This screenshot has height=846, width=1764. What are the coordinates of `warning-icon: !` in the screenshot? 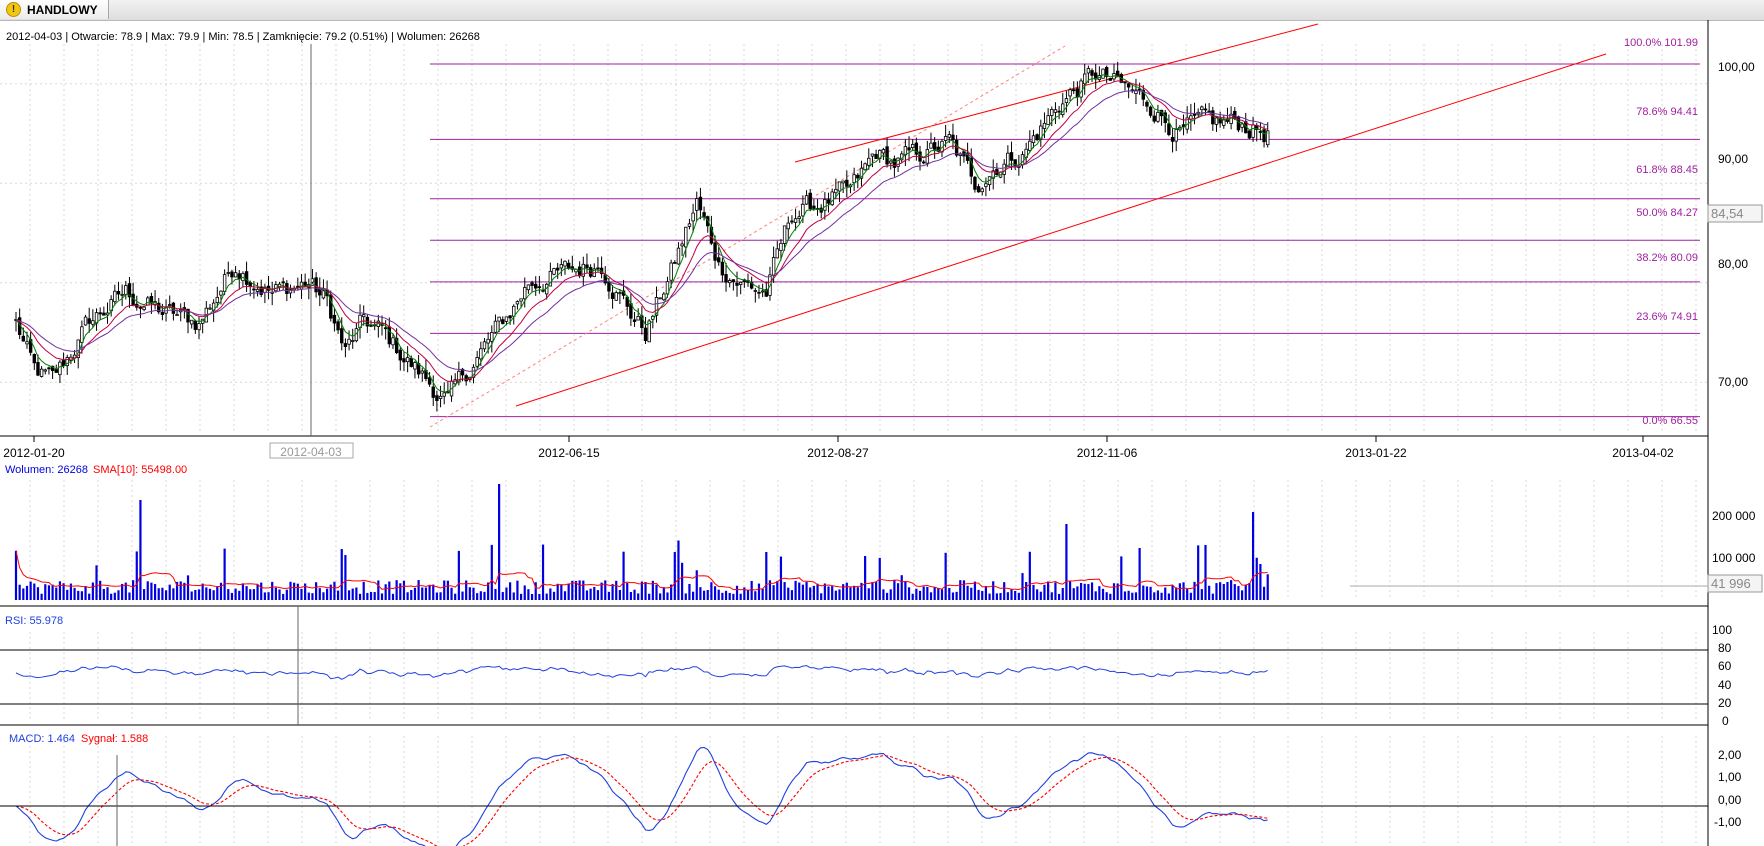 It's located at (13, 9).